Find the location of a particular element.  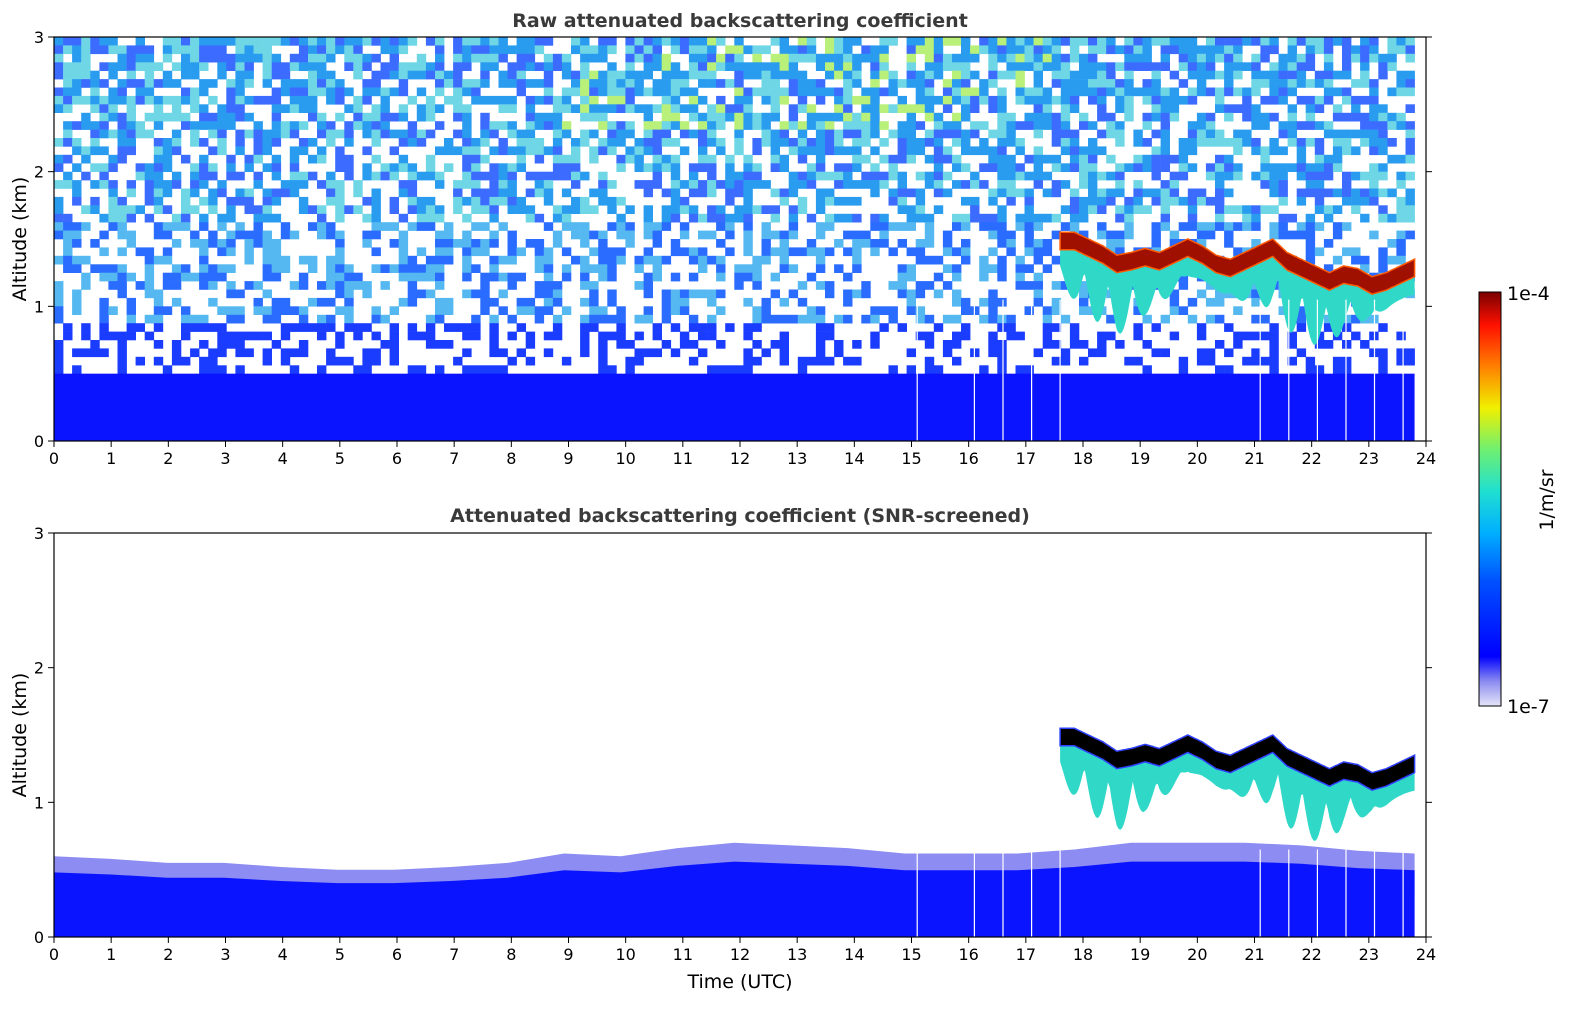

panel2-xlabel: Time (UTC) is located at coordinates (739, 982).